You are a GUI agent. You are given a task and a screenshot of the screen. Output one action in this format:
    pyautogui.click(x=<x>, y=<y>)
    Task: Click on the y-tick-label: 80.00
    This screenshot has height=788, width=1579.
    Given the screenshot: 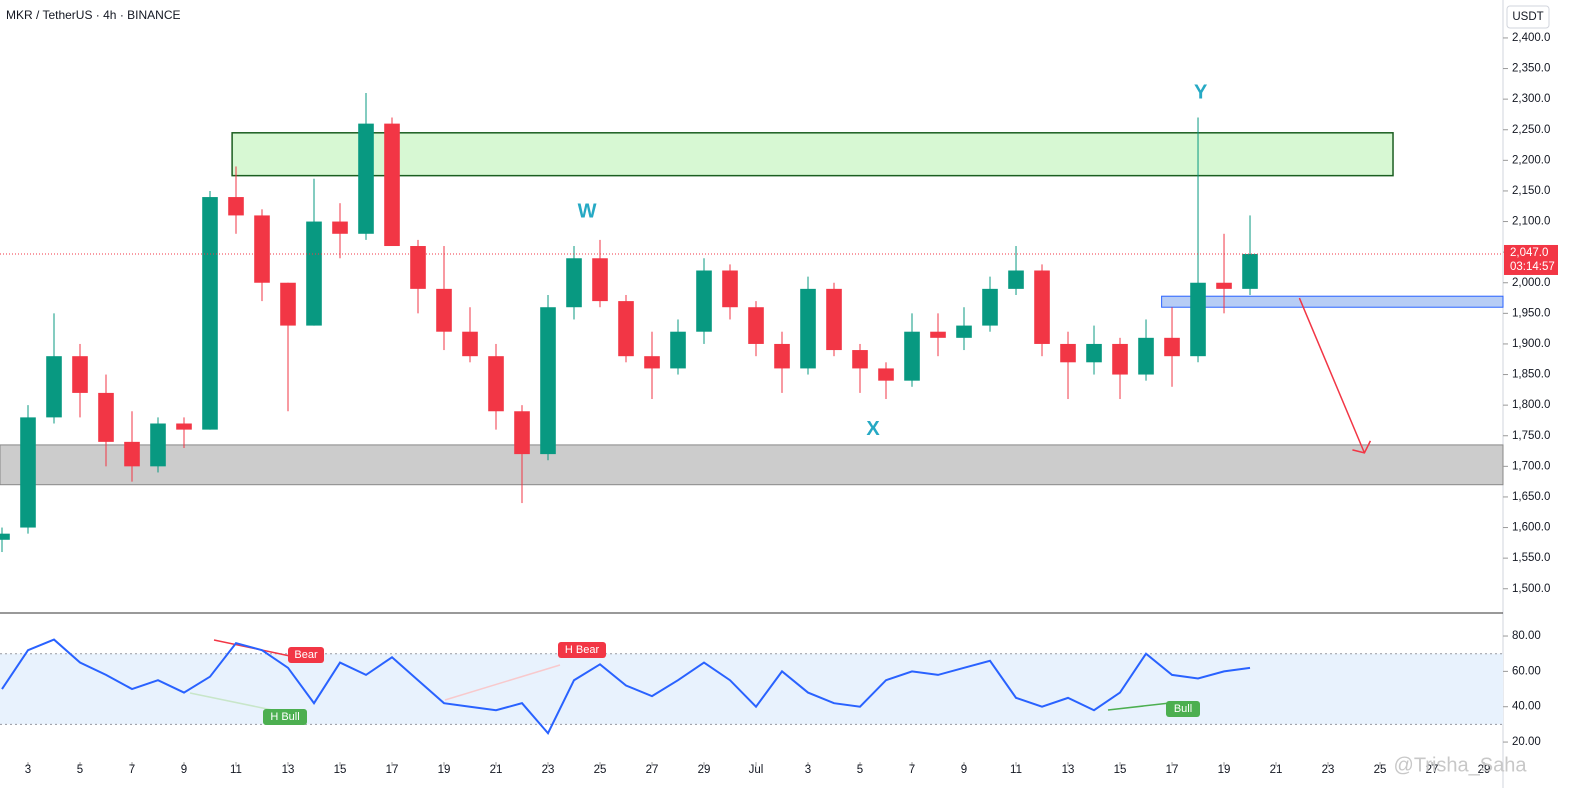 What is the action you would take?
    pyautogui.click(x=1526, y=636)
    